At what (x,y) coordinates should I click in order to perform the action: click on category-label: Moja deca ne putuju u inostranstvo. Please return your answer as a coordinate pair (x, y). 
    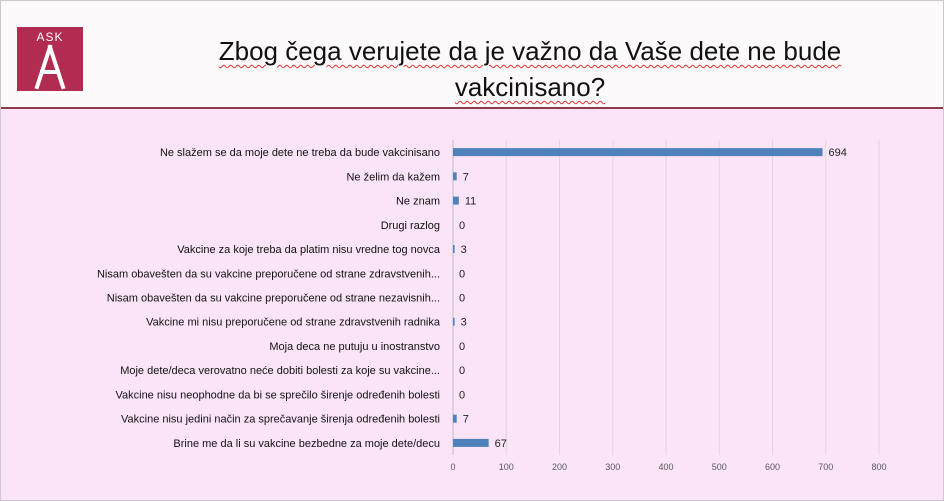
    Looking at the image, I should click on (354, 347).